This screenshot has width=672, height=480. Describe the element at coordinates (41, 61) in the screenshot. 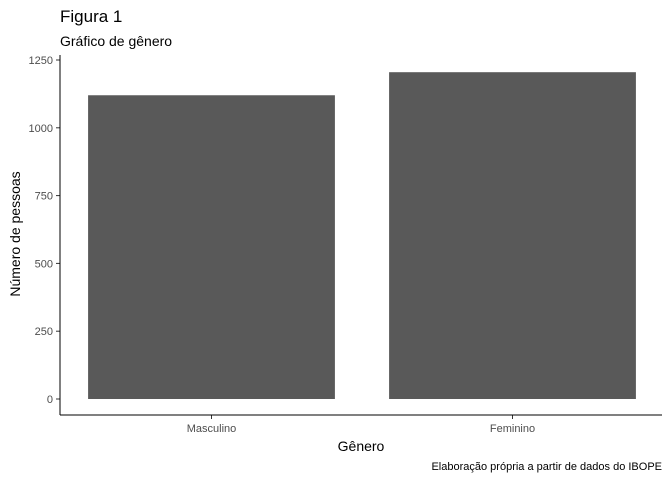

I see `y-tick-label: 1250` at that location.